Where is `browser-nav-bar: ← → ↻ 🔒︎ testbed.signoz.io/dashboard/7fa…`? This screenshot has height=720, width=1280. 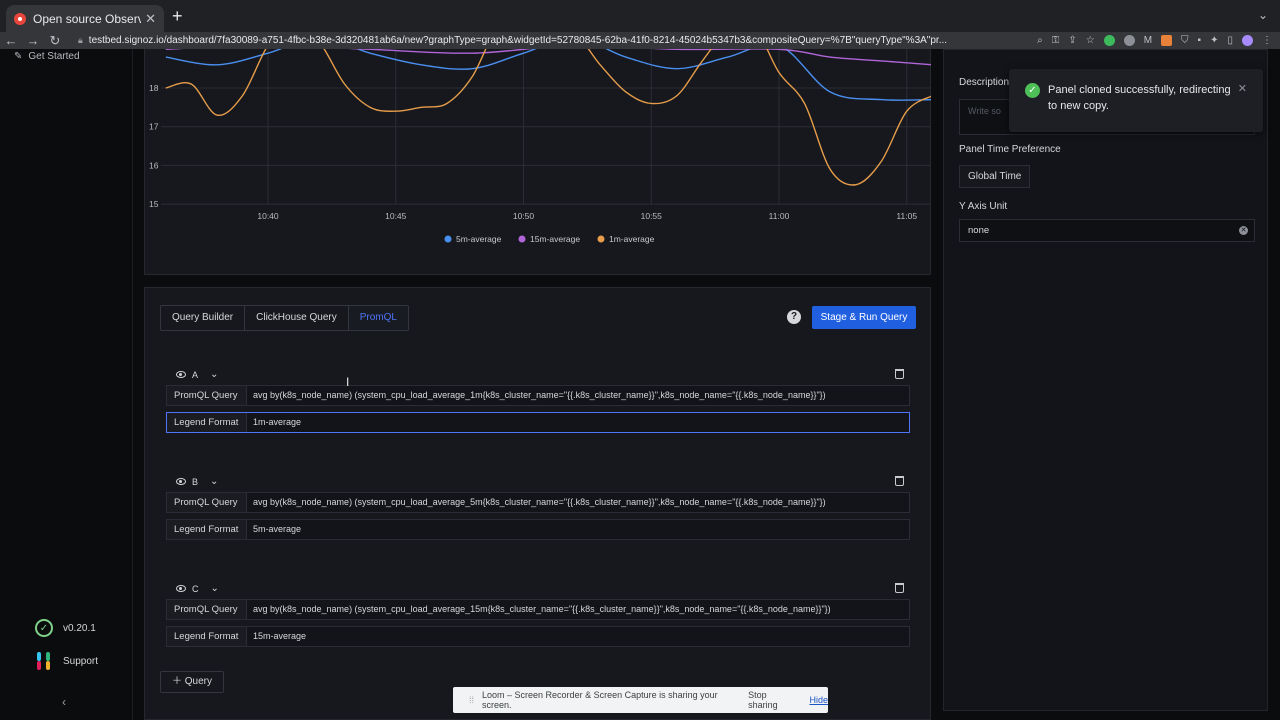 browser-nav-bar: ← → ↻ 🔒︎ testbed.signoz.io/dashboard/7fa… is located at coordinates (640, 40).